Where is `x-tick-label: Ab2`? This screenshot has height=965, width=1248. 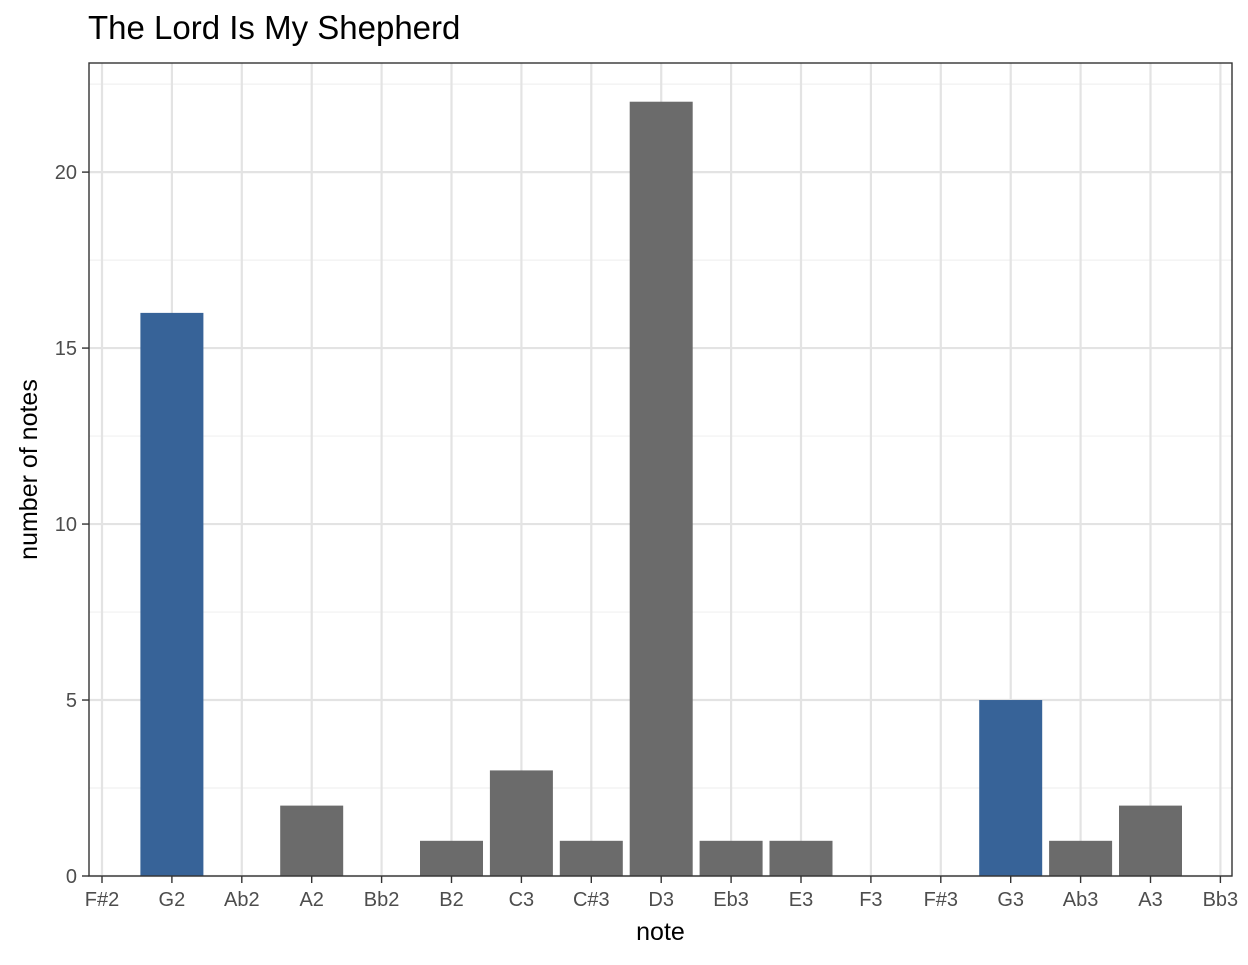 x-tick-label: Ab2 is located at coordinates (242, 900).